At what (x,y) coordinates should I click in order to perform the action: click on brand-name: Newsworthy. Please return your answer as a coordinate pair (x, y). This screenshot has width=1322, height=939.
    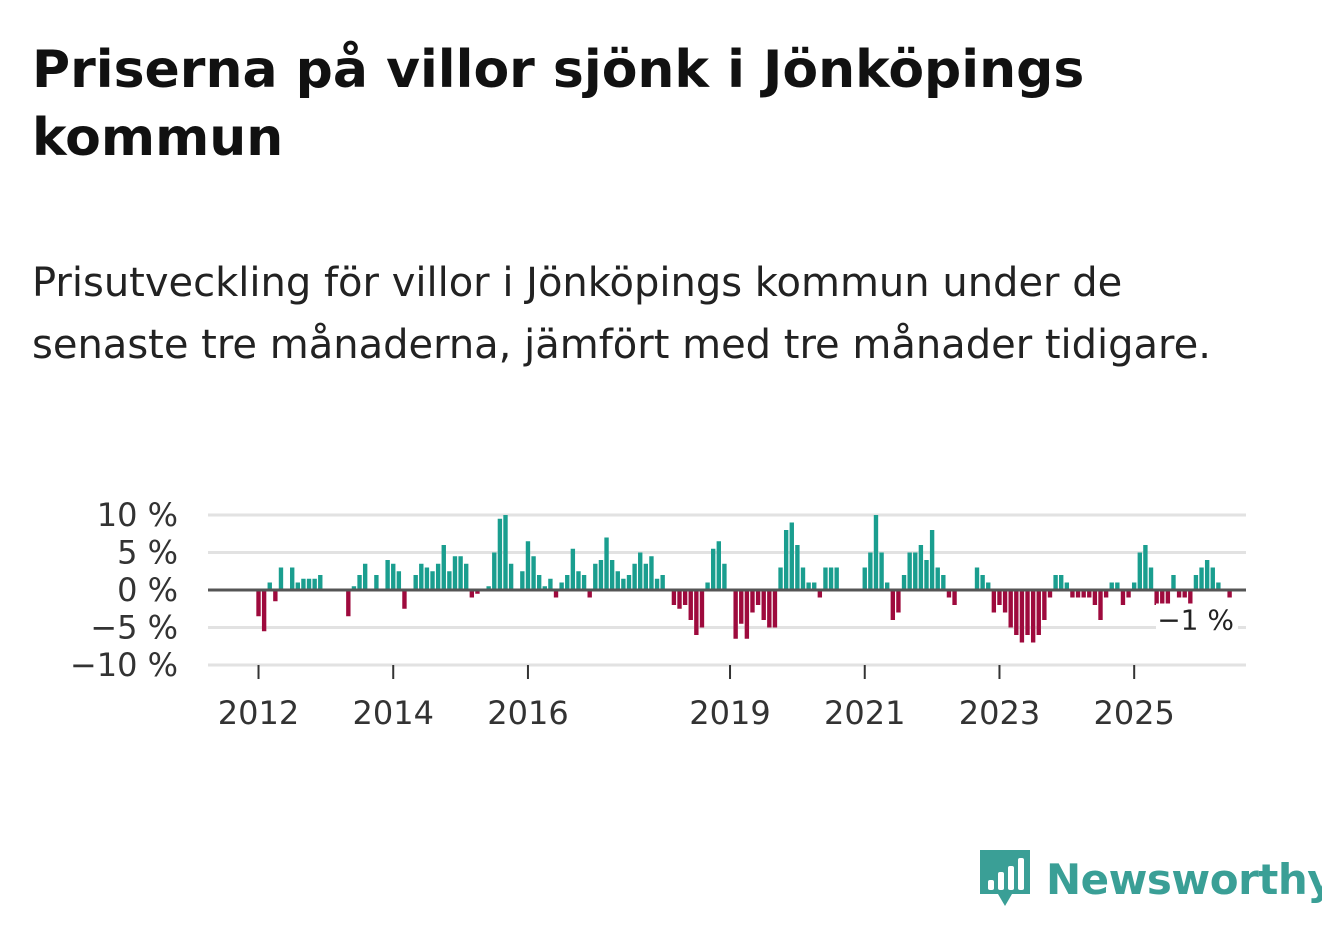
    Looking at the image, I should click on (1184, 879).